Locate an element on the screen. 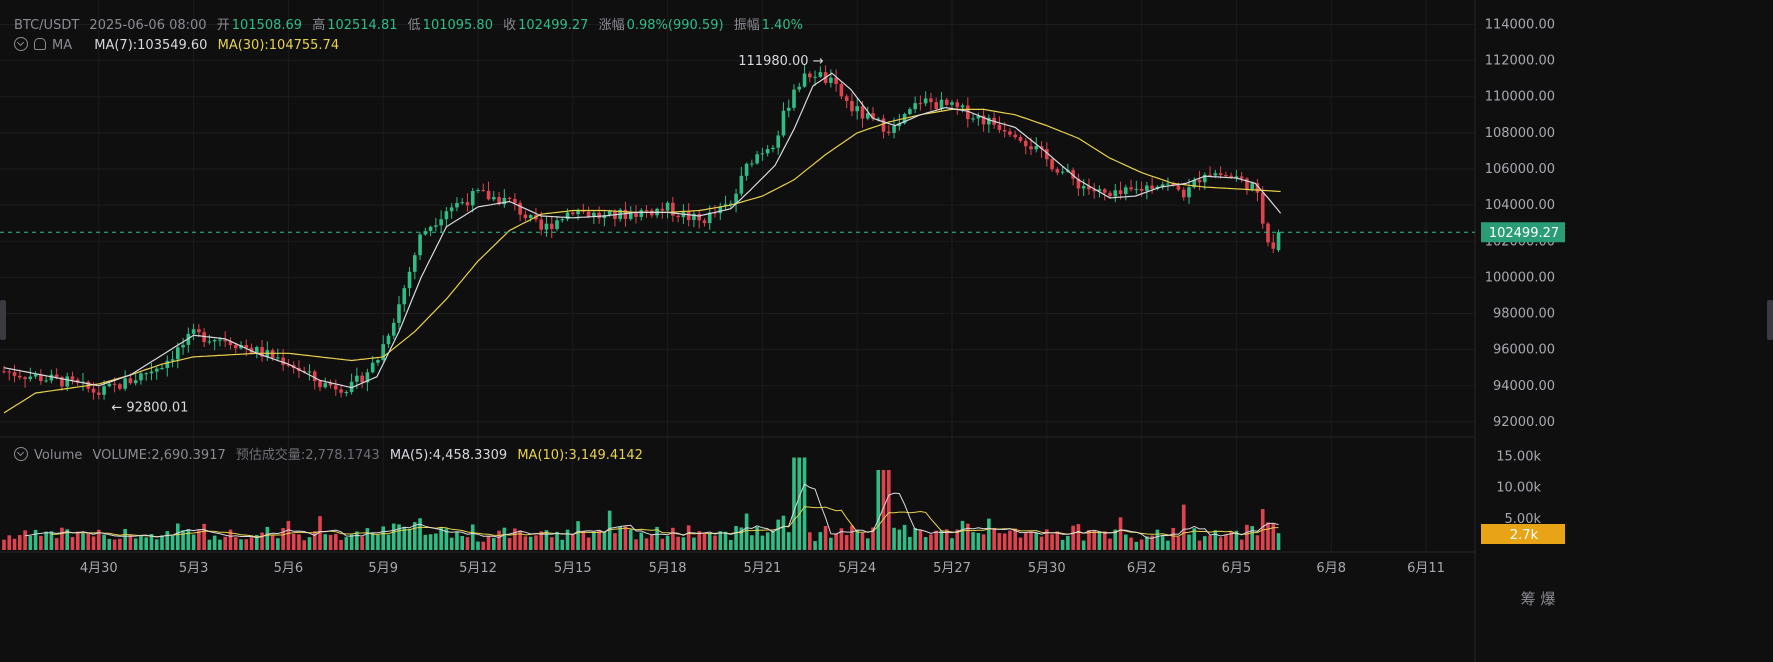 This screenshot has width=1773, height=662. price-tick-9: 96000.00 is located at coordinates (1524, 350).